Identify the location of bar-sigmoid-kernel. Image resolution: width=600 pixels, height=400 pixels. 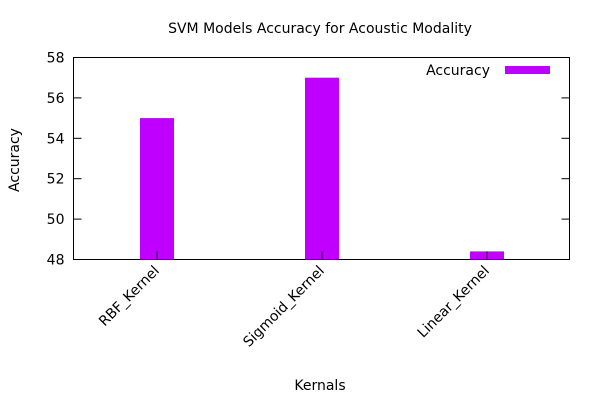
(322, 168).